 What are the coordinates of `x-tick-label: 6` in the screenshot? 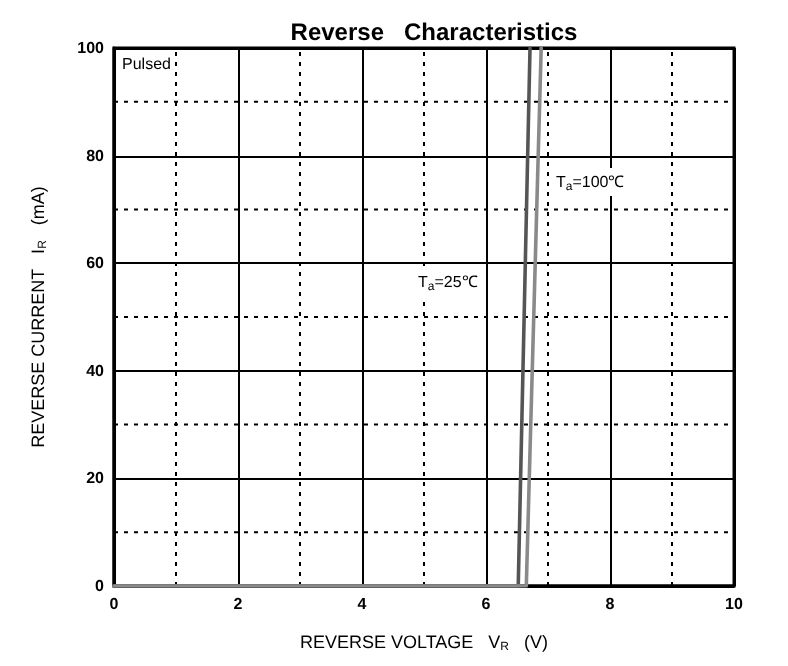 It's located at (486, 604).